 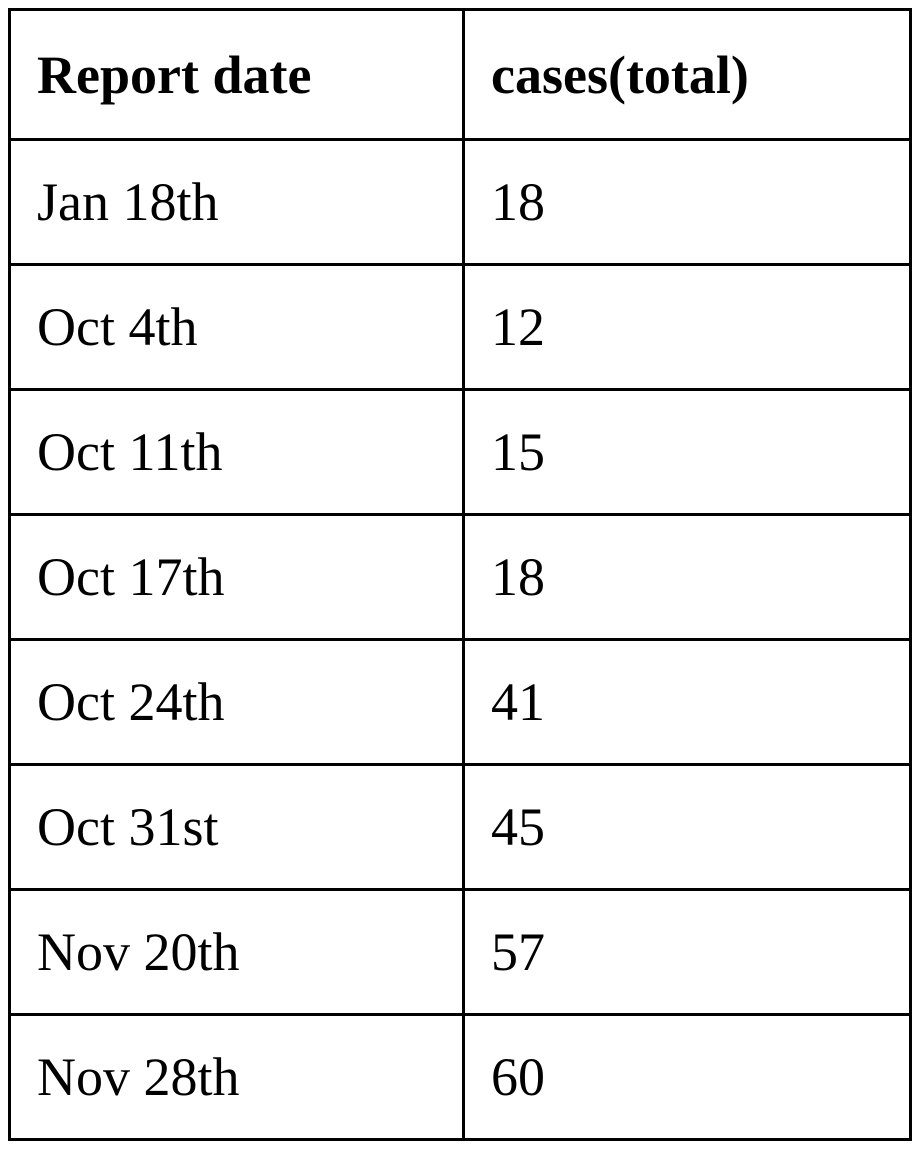 I want to click on cell-cases: 15, so click(x=687, y=452).